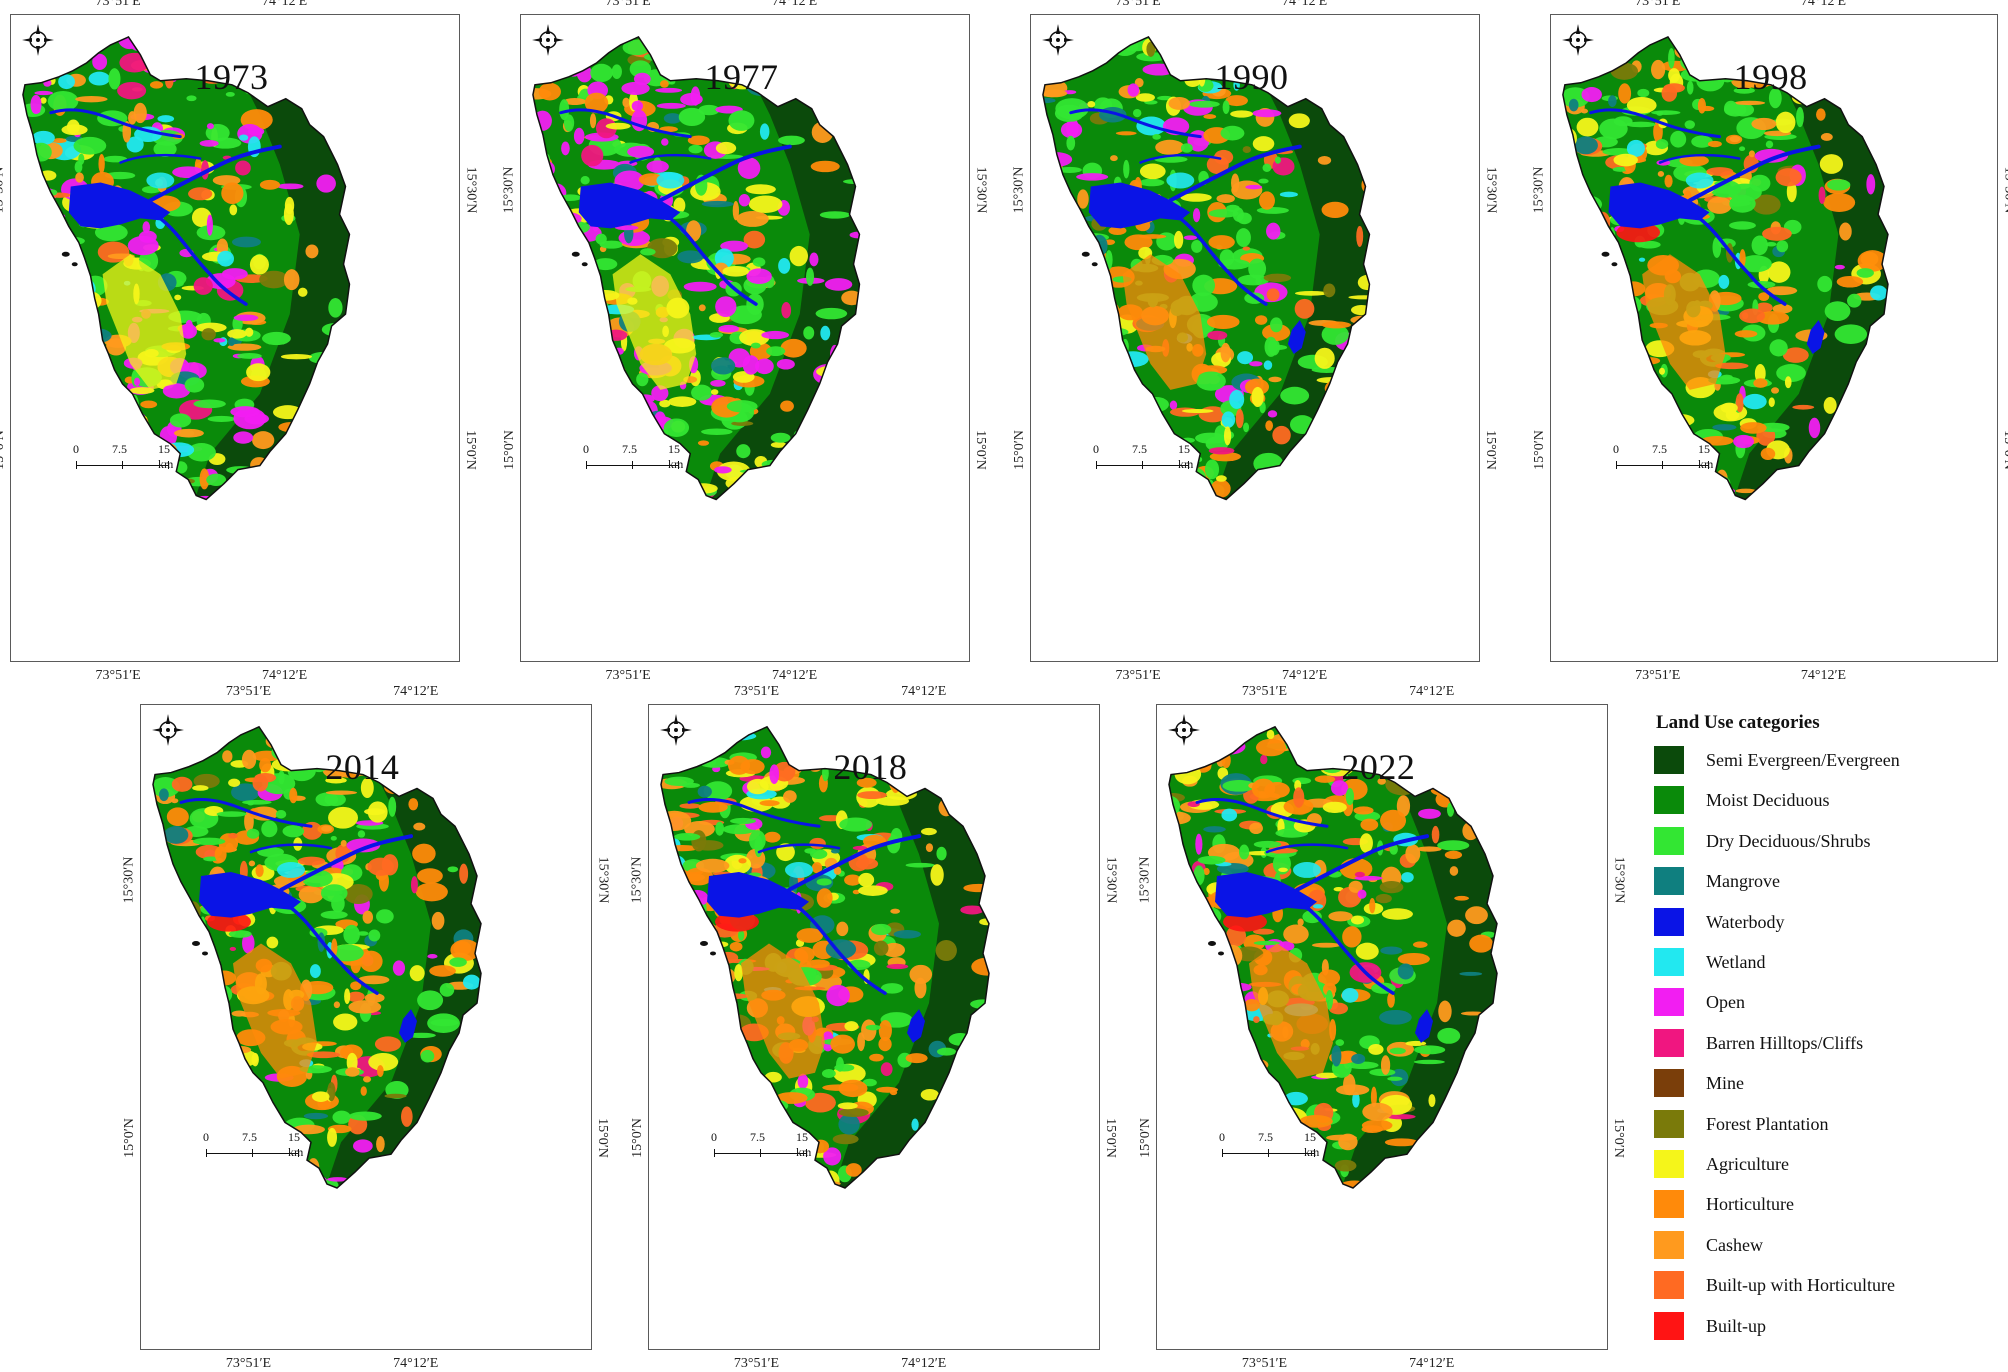 The height and width of the screenshot is (1372, 2008). I want to click on legend-label: Semi Evergreen/Evergreen, so click(1803, 760).